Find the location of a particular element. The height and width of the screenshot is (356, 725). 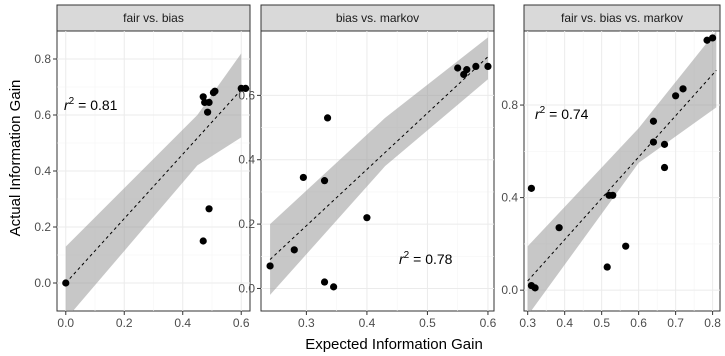

x-axis-title: Expected Information Gain is located at coordinates (394, 344).